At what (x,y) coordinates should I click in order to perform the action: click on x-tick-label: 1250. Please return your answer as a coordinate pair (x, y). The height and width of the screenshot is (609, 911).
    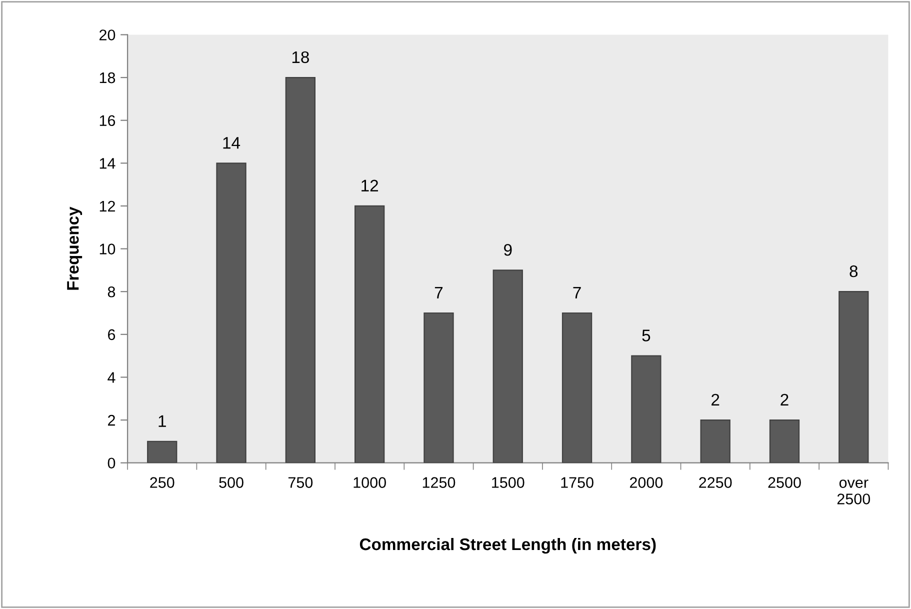
    Looking at the image, I should click on (439, 482).